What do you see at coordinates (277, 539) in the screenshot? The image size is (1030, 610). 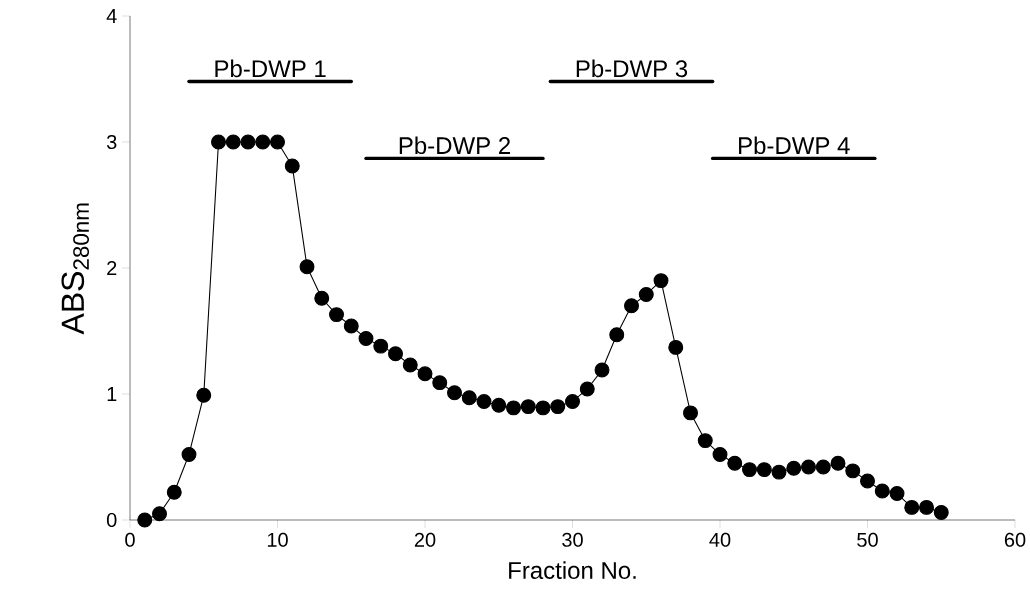 I see `x-tick-label: 10` at bounding box center [277, 539].